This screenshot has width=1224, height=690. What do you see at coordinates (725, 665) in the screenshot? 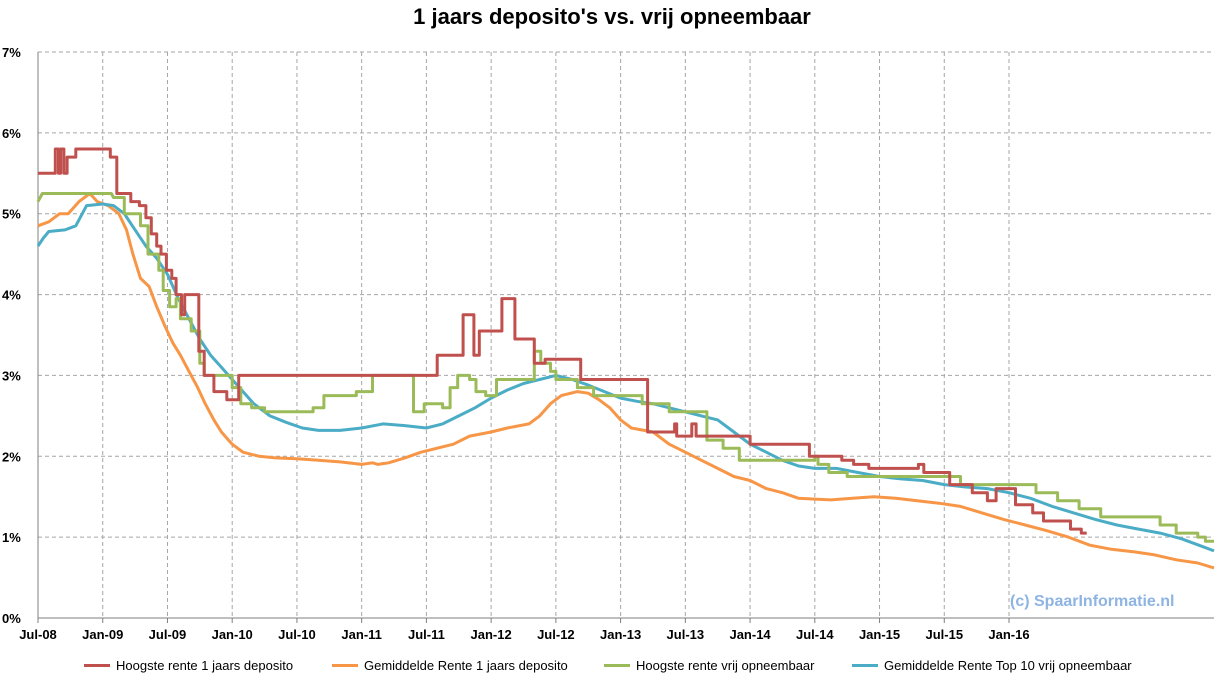
I see `legend-label-hoogste-vrij: Hoogste rente vrij opneembaar` at bounding box center [725, 665].